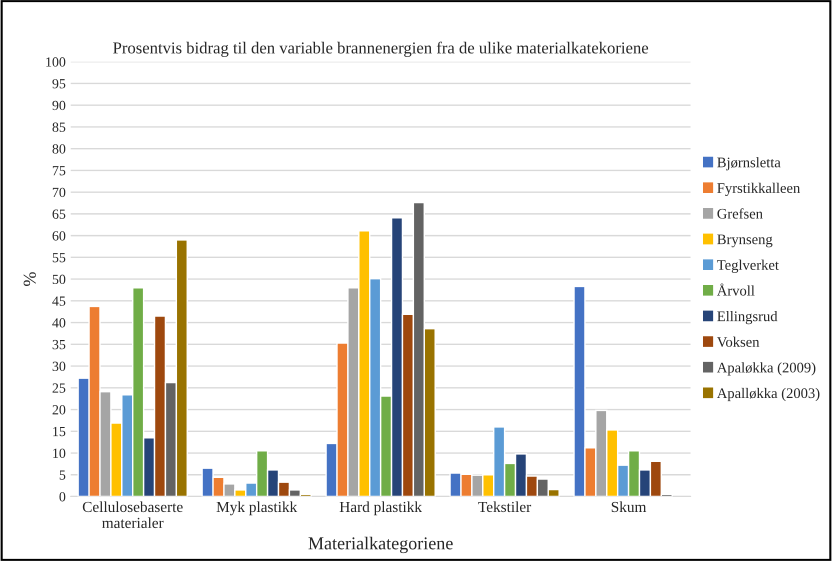 This screenshot has width=832, height=561. Describe the element at coordinates (381, 508) in the screenshot. I see `x-tick-label: Hard plastikk` at that location.